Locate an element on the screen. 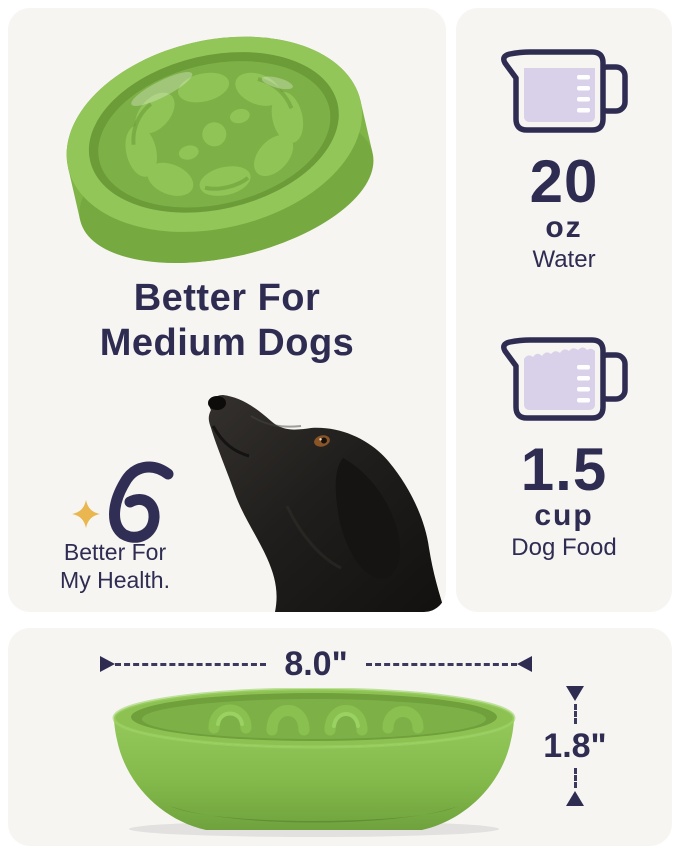  stat-dog-food: 1.5 cup Dog Food is located at coordinates (564, 448).